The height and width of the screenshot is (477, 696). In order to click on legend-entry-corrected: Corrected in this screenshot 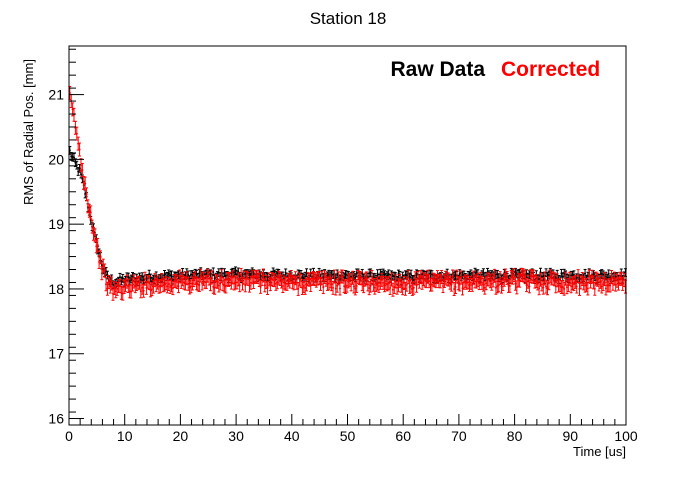, I will do `click(550, 69)`.